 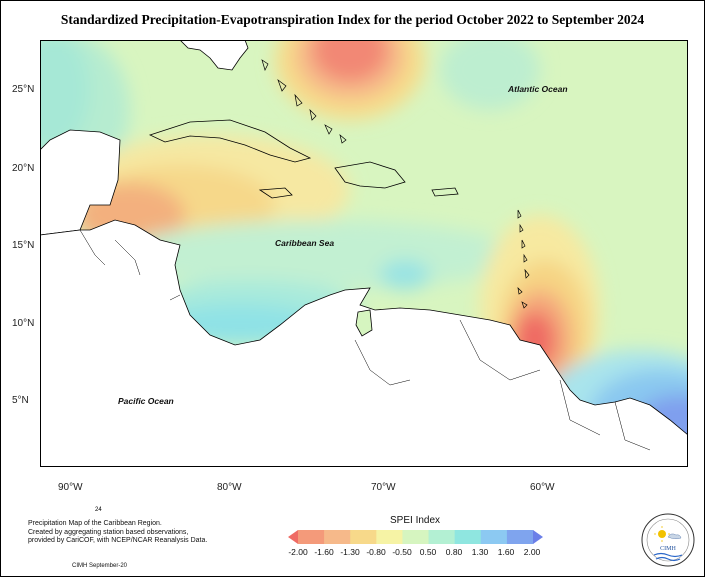 I want to click on legend-tick: 1.60, so click(x=506, y=552).